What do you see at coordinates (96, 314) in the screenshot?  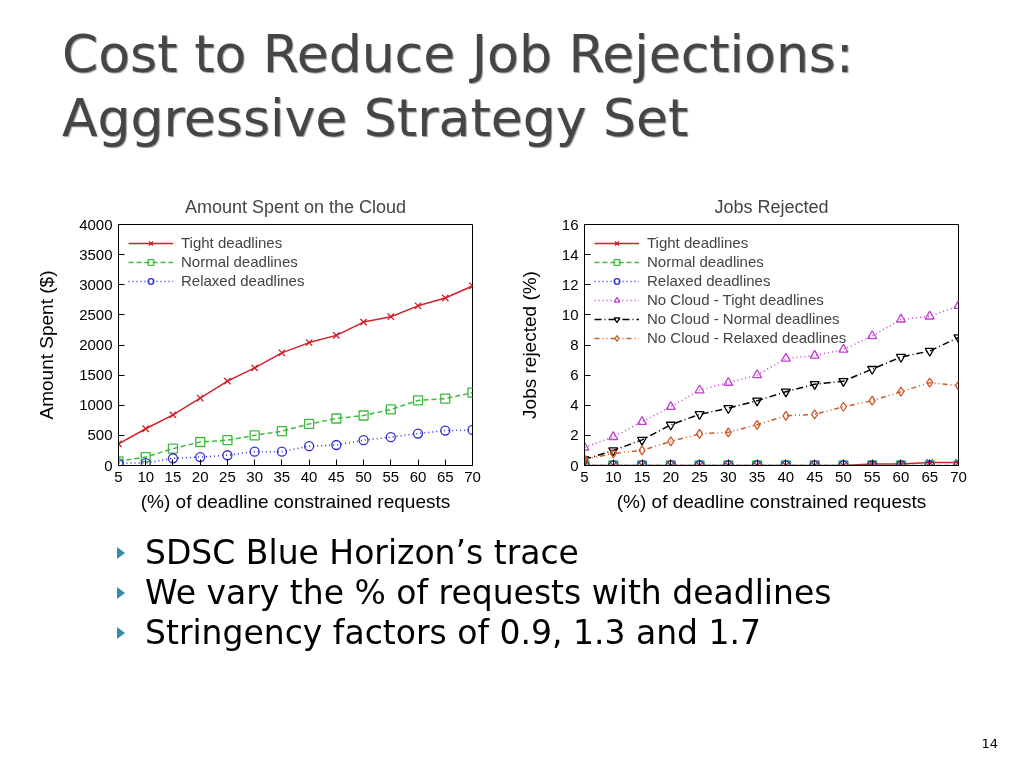 I see `y-tick-label: 2500` at bounding box center [96, 314].